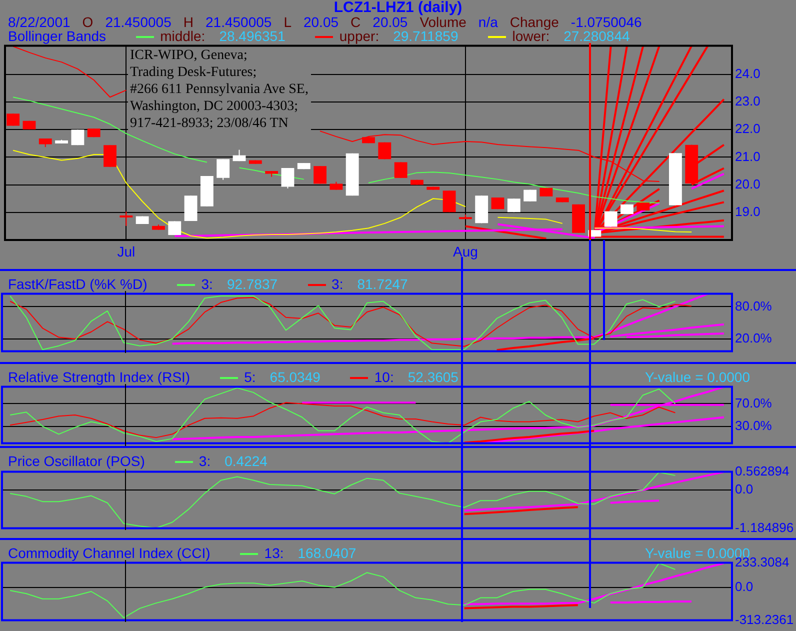 Image resolution: width=796 pixels, height=631 pixels. Describe the element at coordinates (76, 461) in the screenshot. I see `chart-title: Price Oscillator (POS)` at that location.